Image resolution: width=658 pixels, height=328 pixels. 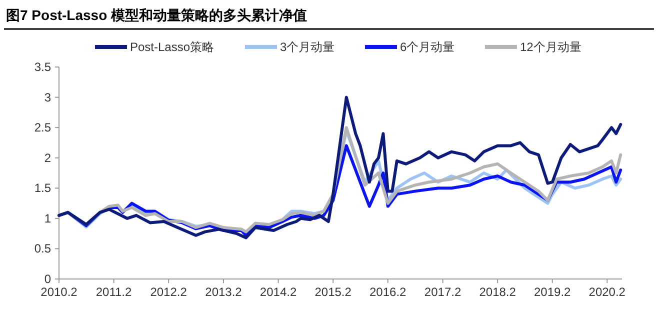 I want to click on y-tick-label: 0.5, so click(x=43, y=249).